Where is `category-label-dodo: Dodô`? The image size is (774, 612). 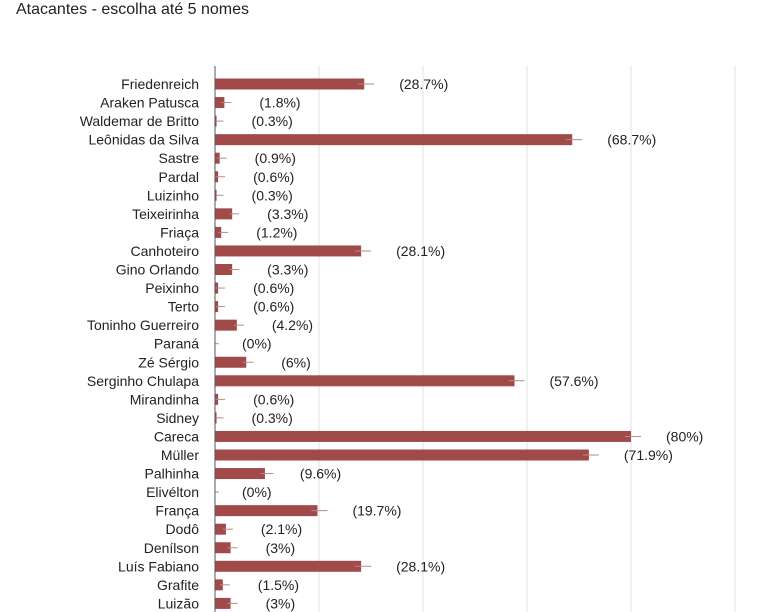
category-label-dodo: Dodô is located at coordinates (183, 529).